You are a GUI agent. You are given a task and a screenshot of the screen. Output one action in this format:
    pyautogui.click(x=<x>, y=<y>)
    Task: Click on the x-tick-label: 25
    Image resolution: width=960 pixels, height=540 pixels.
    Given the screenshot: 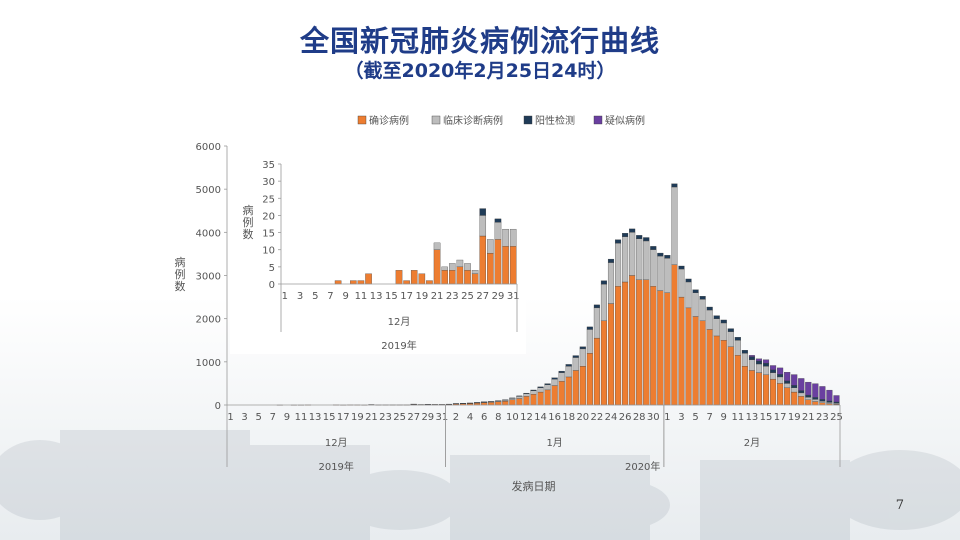 What is the action you would take?
    pyautogui.click(x=836, y=417)
    